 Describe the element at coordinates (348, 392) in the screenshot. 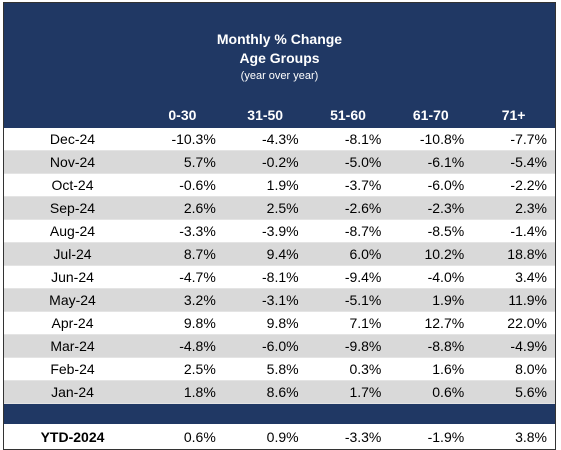

I see `cell: 1.7%` at that location.